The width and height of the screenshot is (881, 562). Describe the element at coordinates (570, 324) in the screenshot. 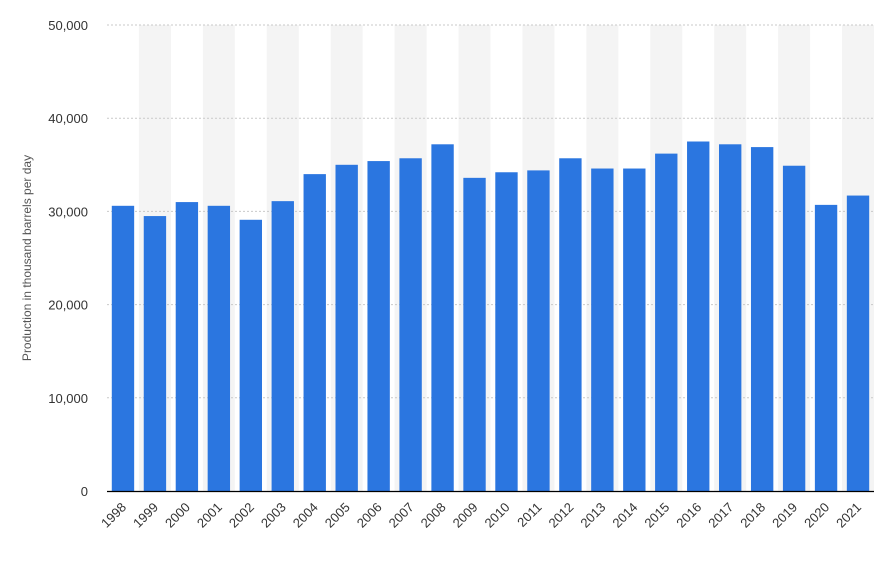

I see `bar-2012` at that location.